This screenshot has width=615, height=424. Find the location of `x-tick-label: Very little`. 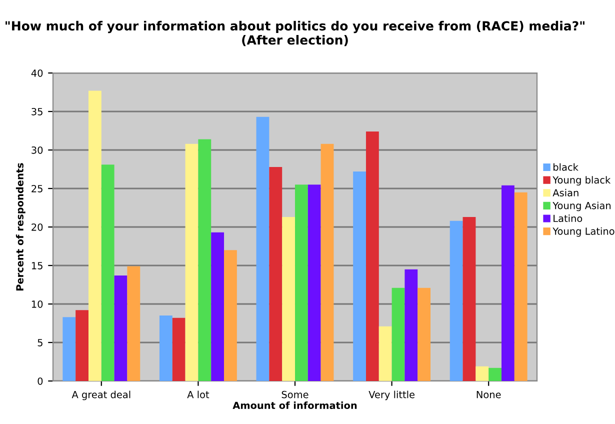

x-tick-label: Very little is located at coordinates (391, 395).